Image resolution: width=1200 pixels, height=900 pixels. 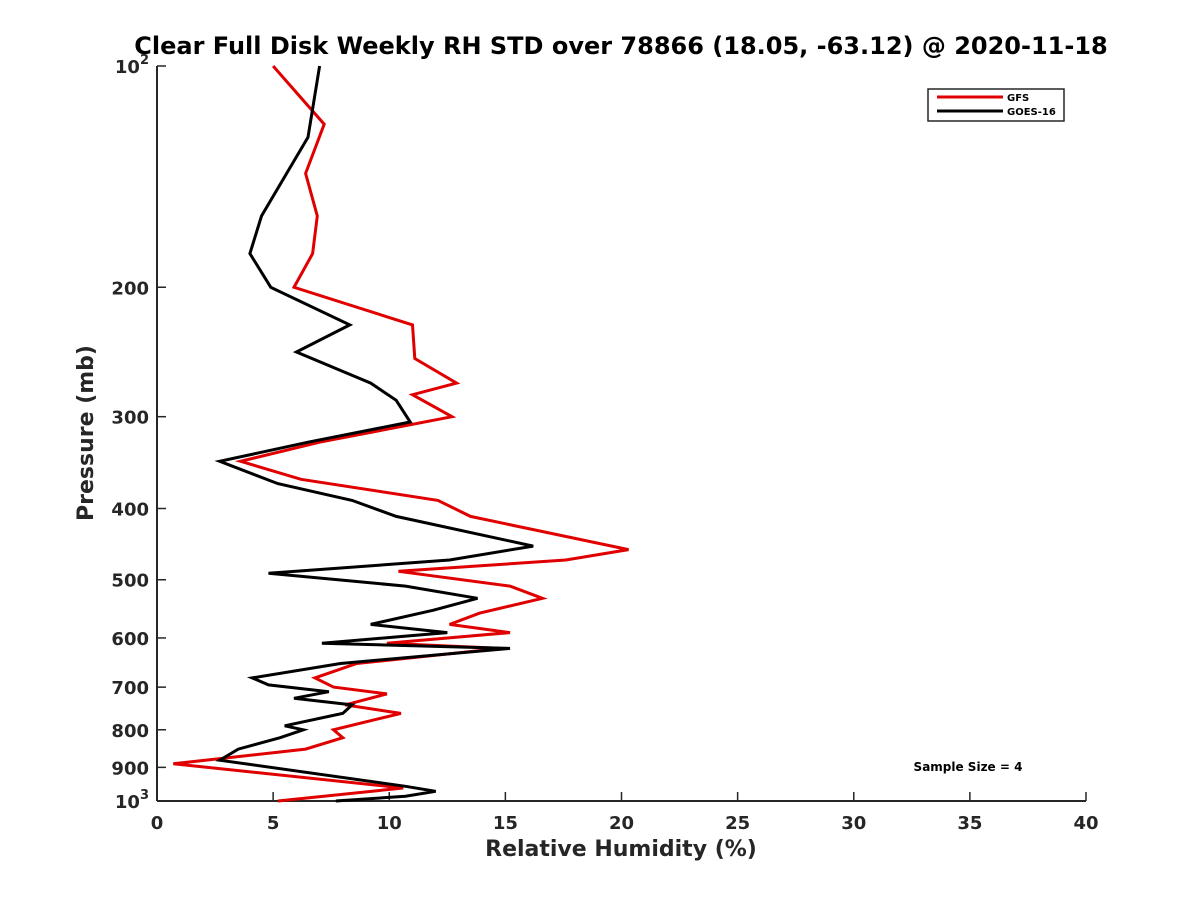 I want to click on y-tick-exponent: 2, so click(x=144, y=60).